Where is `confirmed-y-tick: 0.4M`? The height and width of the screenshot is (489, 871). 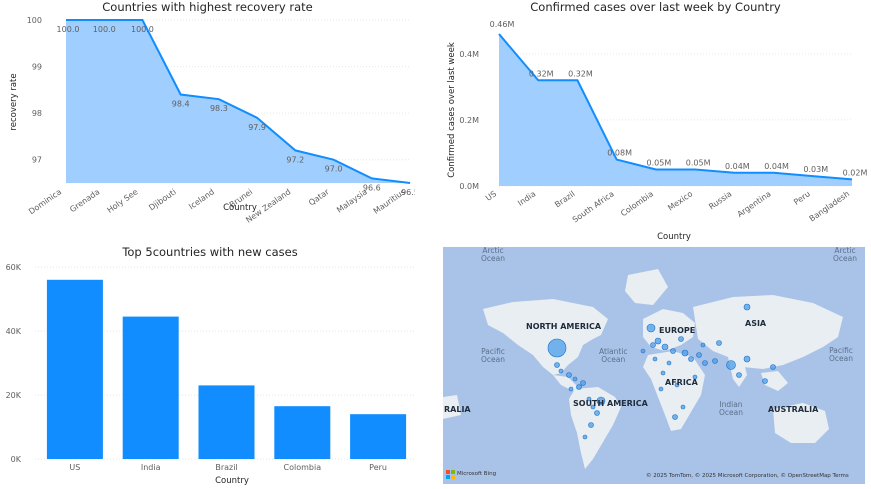
confirmed-y-tick: 0.4M is located at coordinates (469, 54).